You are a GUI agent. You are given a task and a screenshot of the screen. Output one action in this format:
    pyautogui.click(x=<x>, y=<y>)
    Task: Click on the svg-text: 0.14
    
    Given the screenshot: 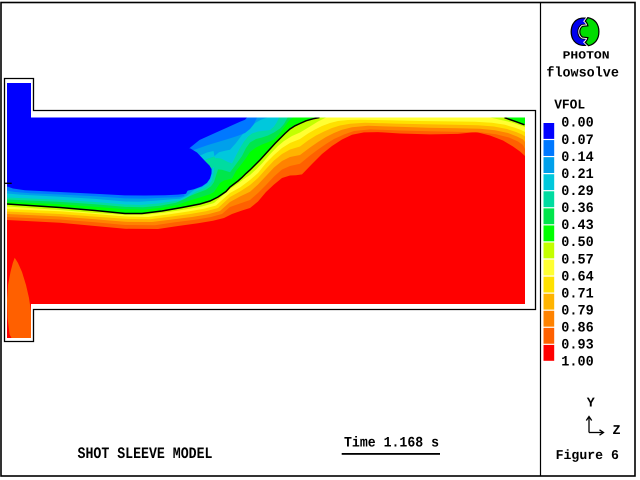 What is the action you would take?
    pyautogui.click(x=577, y=158)
    